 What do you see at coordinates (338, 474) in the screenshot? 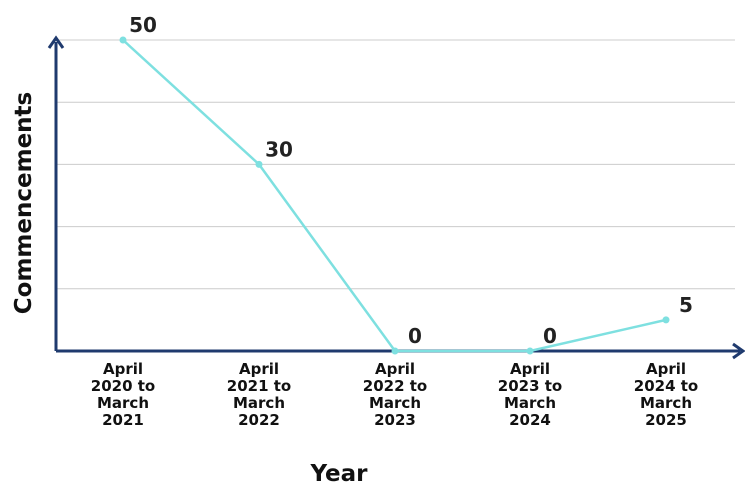
I see `x-axis-title: Year` at bounding box center [338, 474].